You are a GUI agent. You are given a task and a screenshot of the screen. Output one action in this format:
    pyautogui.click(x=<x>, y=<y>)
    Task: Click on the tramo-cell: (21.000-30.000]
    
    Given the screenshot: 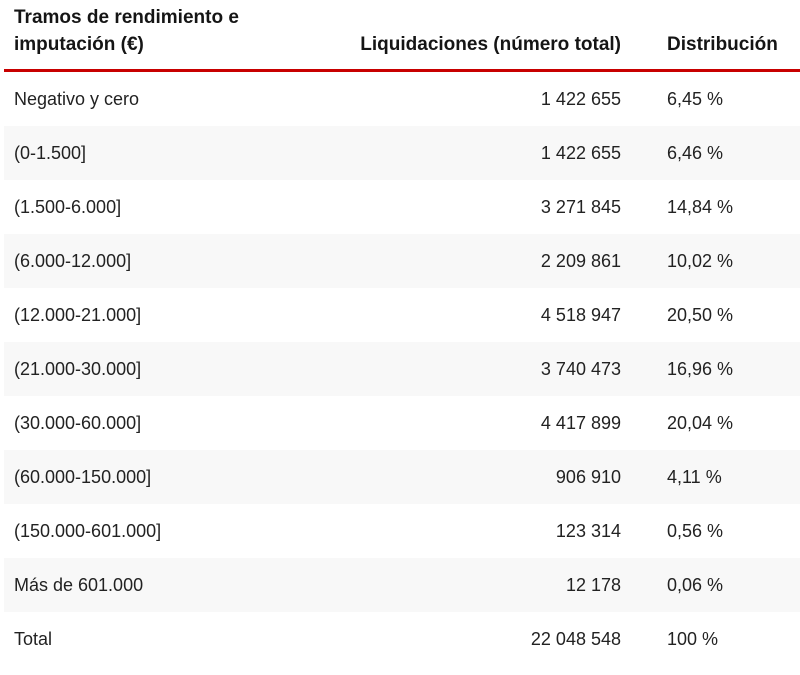 What is the action you would take?
    pyautogui.click(x=78, y=369)
    